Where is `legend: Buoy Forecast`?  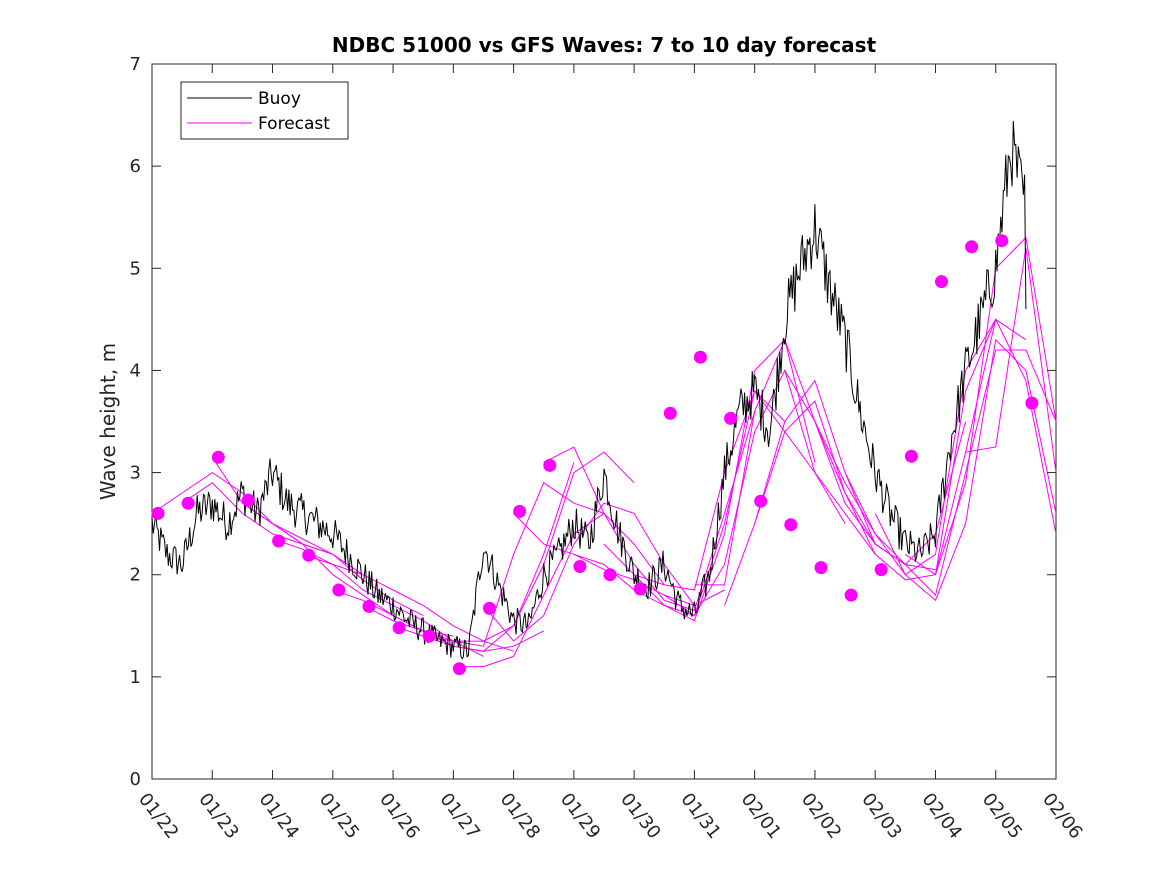
legend: Buoy Forecast is located at coordinates (264, 110).